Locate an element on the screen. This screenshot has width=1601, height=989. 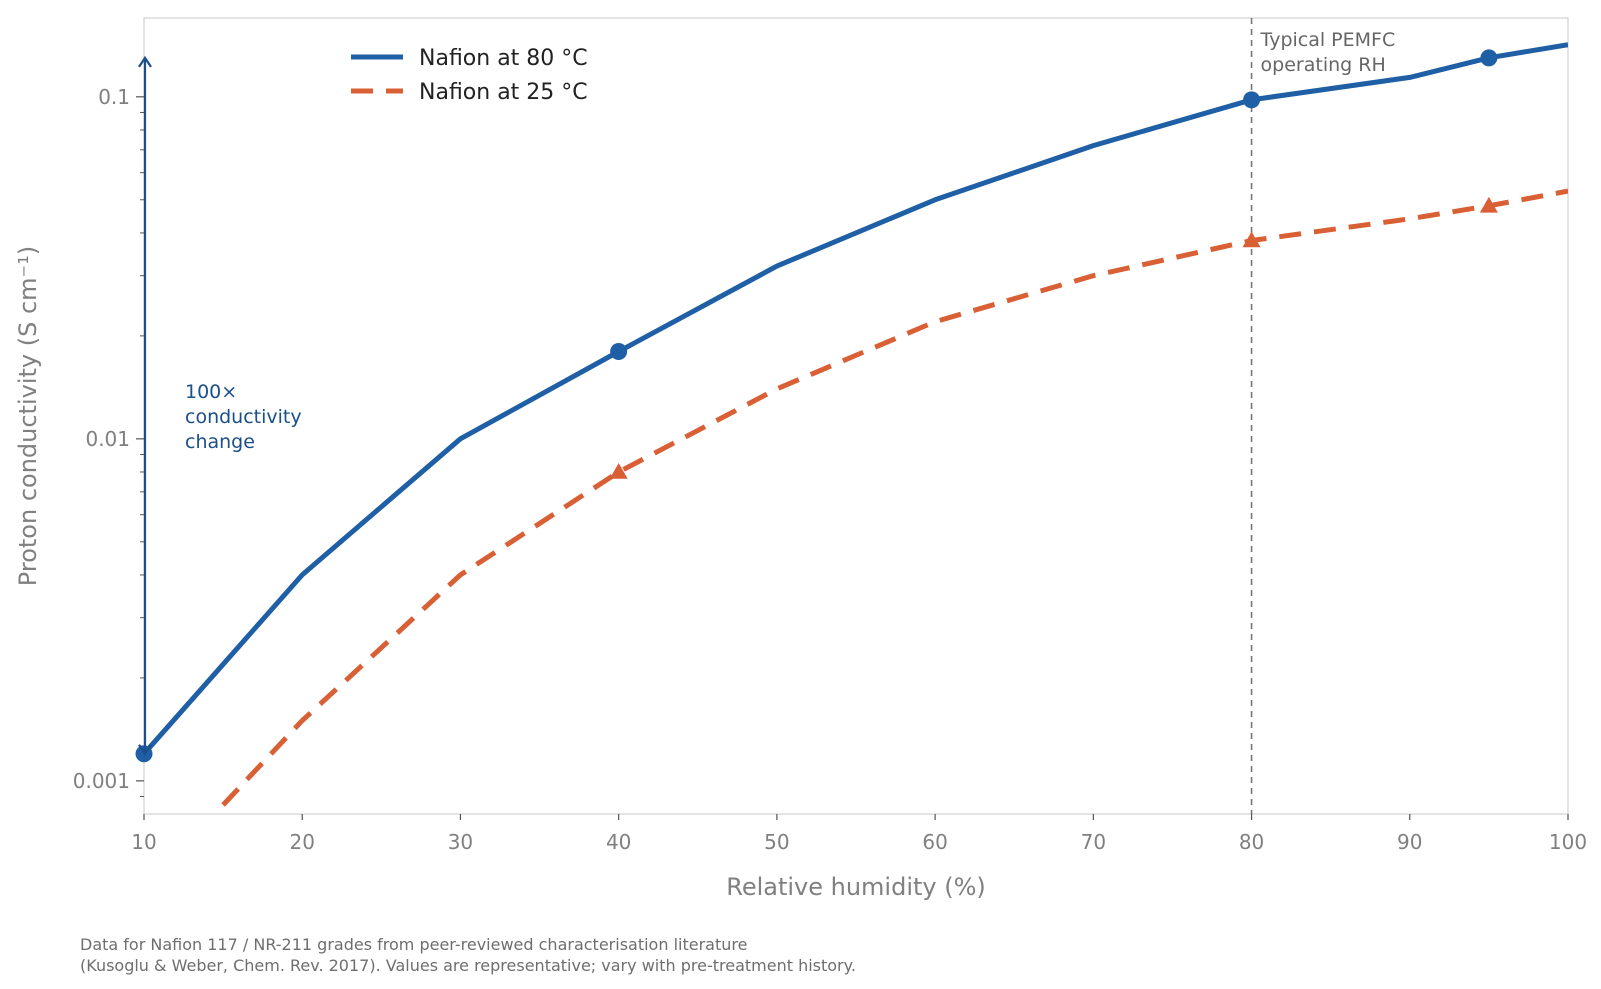
arrow-annotation-label: change is located at coordinates (220, 442).